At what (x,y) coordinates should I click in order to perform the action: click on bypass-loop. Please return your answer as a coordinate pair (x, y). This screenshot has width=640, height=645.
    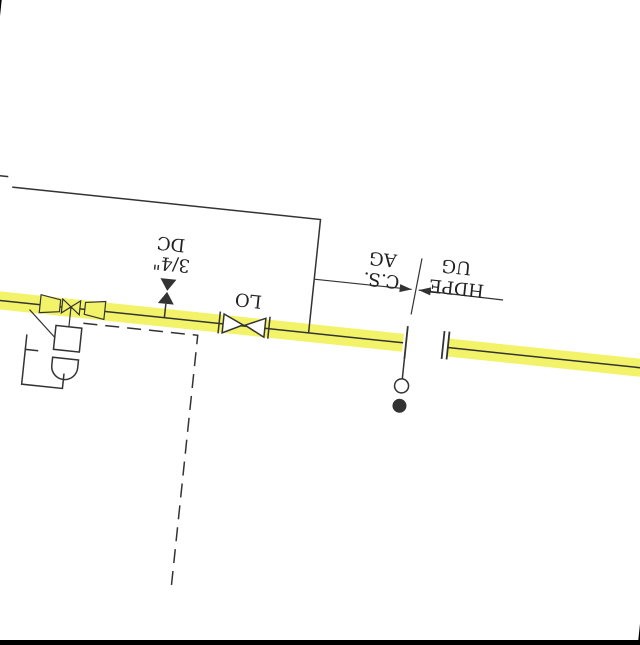
    Looking at the image, I should click on (167, 259).